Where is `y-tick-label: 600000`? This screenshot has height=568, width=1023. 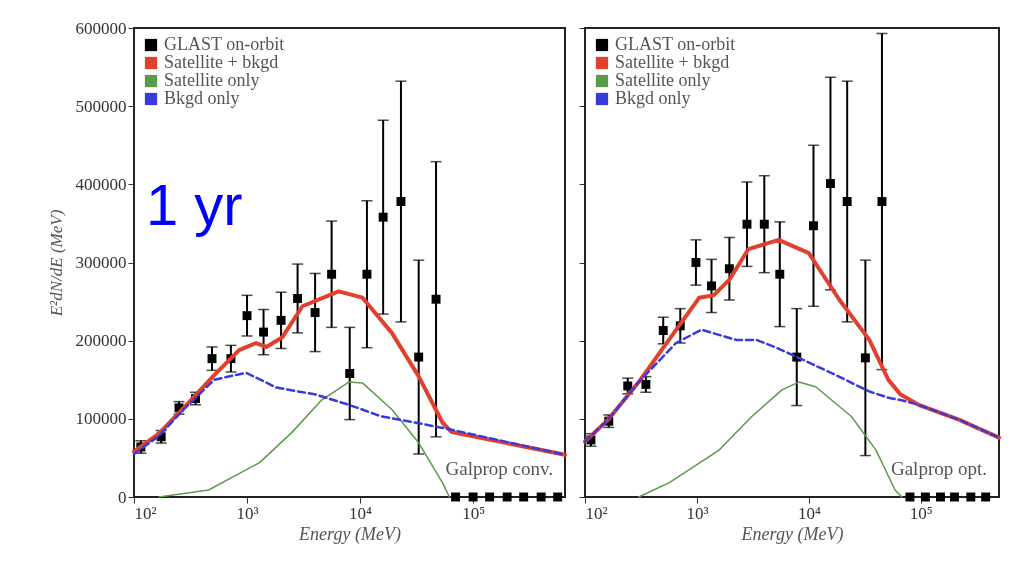 y-tick-label: 600000 is located at coordinates (101, 28).